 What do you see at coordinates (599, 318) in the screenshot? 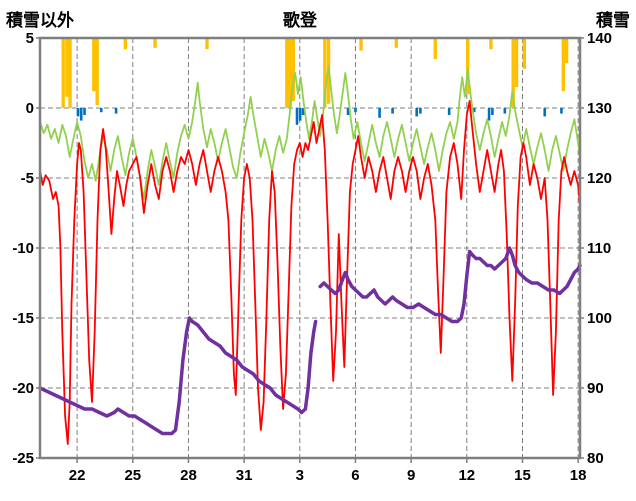
I see `right-tick-label: 100` at bounding box center [599, 318].